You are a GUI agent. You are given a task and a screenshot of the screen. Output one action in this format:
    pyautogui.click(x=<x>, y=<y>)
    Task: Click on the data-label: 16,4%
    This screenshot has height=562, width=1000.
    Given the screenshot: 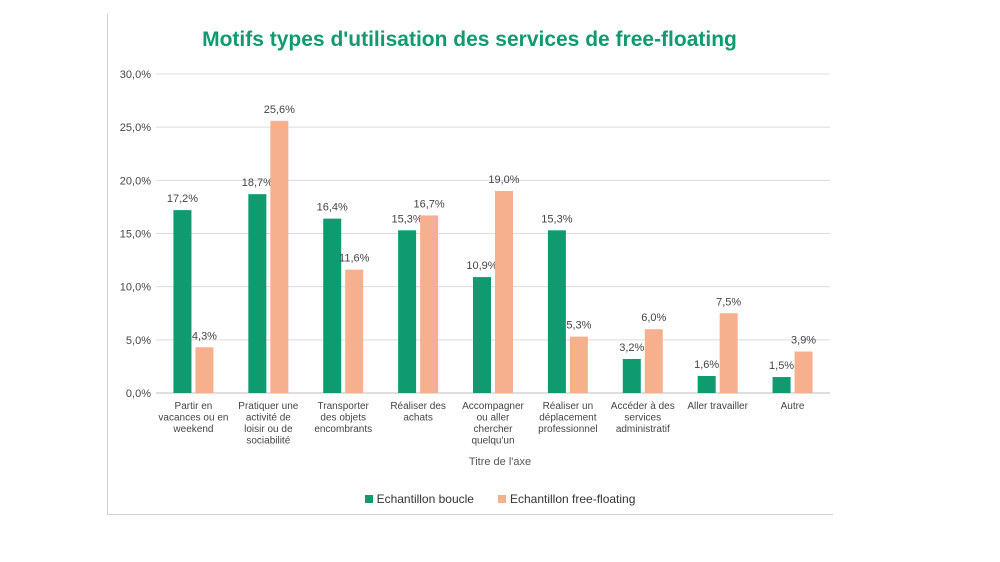 What is the action you would take?
    pyautogui.click(x=332, y=208)
    